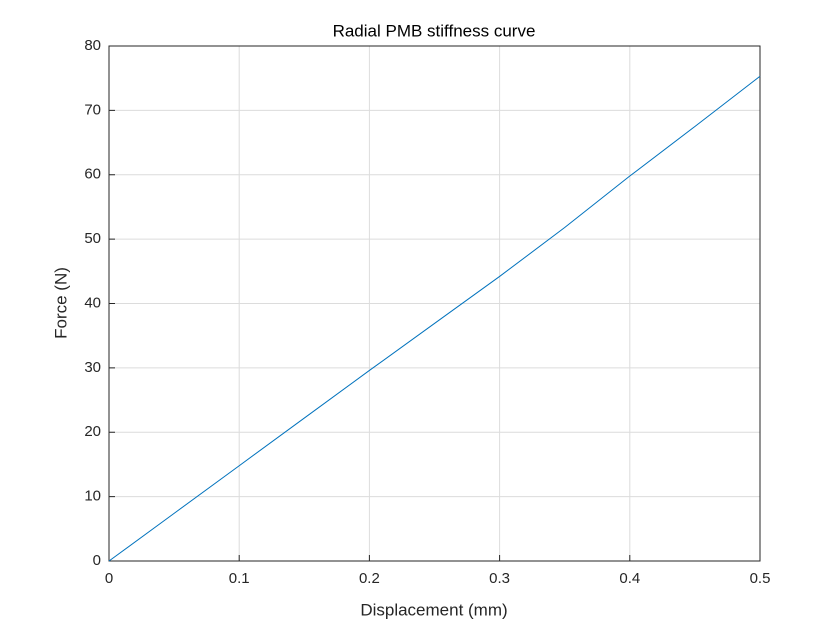 The image size is (840, 630). What do you see at coordinates (369, 578) in the screenshot?
I see `x-tick-label: 0.2` at bounding box center [369, 578].